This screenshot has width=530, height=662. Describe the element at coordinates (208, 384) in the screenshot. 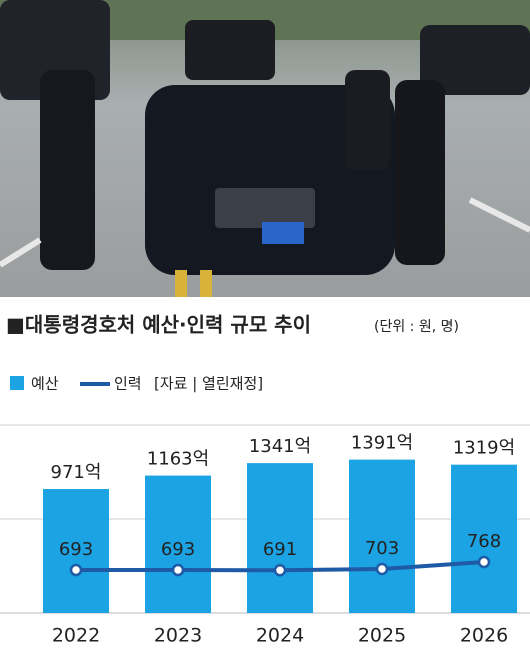

I see `source: [자료 | 열린재정]` at that location.